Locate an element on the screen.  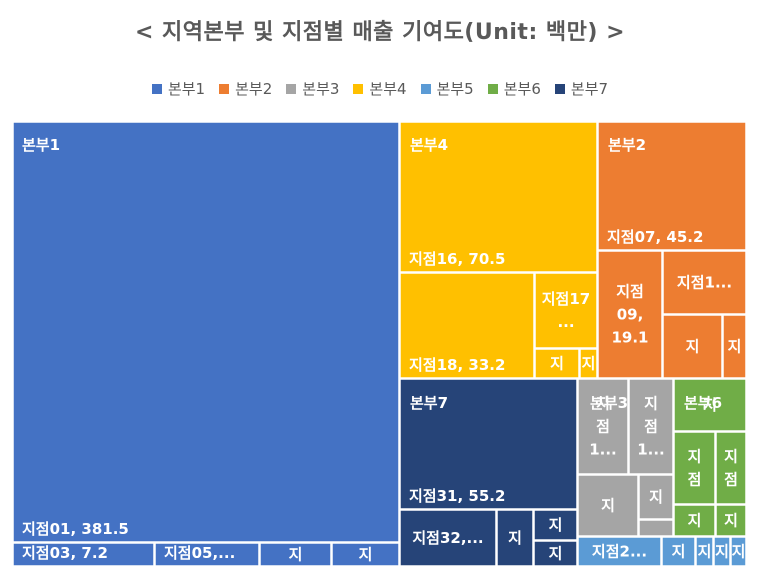
tile-label: 지점31, 55.2 is located at coordinates (457, 496).